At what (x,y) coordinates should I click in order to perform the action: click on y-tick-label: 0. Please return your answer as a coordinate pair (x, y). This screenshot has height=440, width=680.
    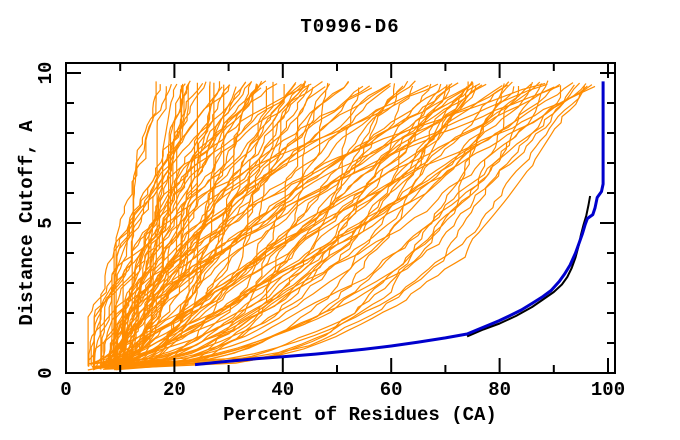
    Looking at the image, I should click on (46, 373).